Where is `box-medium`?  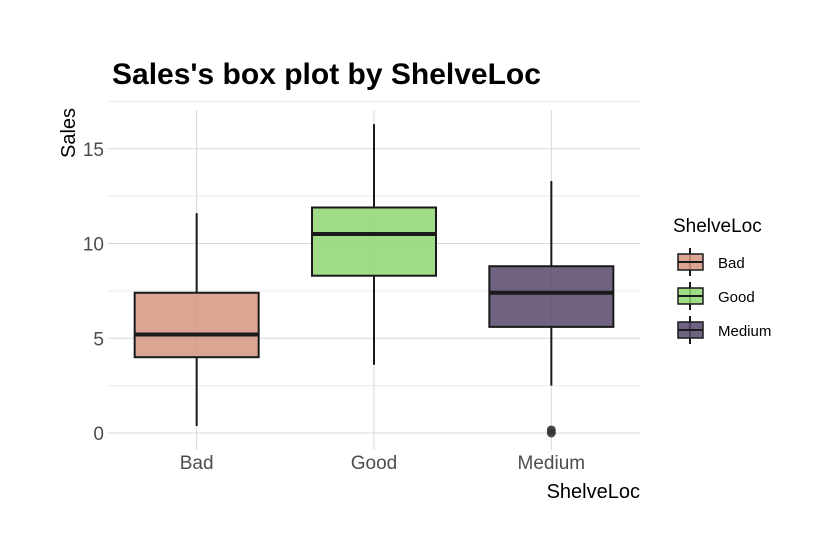 box-medium is located at coordinates (551, 309).